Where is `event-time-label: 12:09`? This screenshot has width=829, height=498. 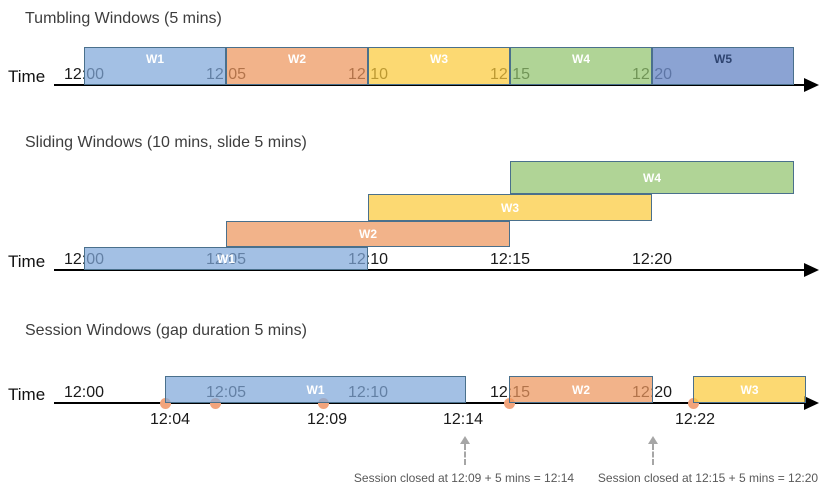 event-time-label: 12:09 is located at coordinates (327, 419).